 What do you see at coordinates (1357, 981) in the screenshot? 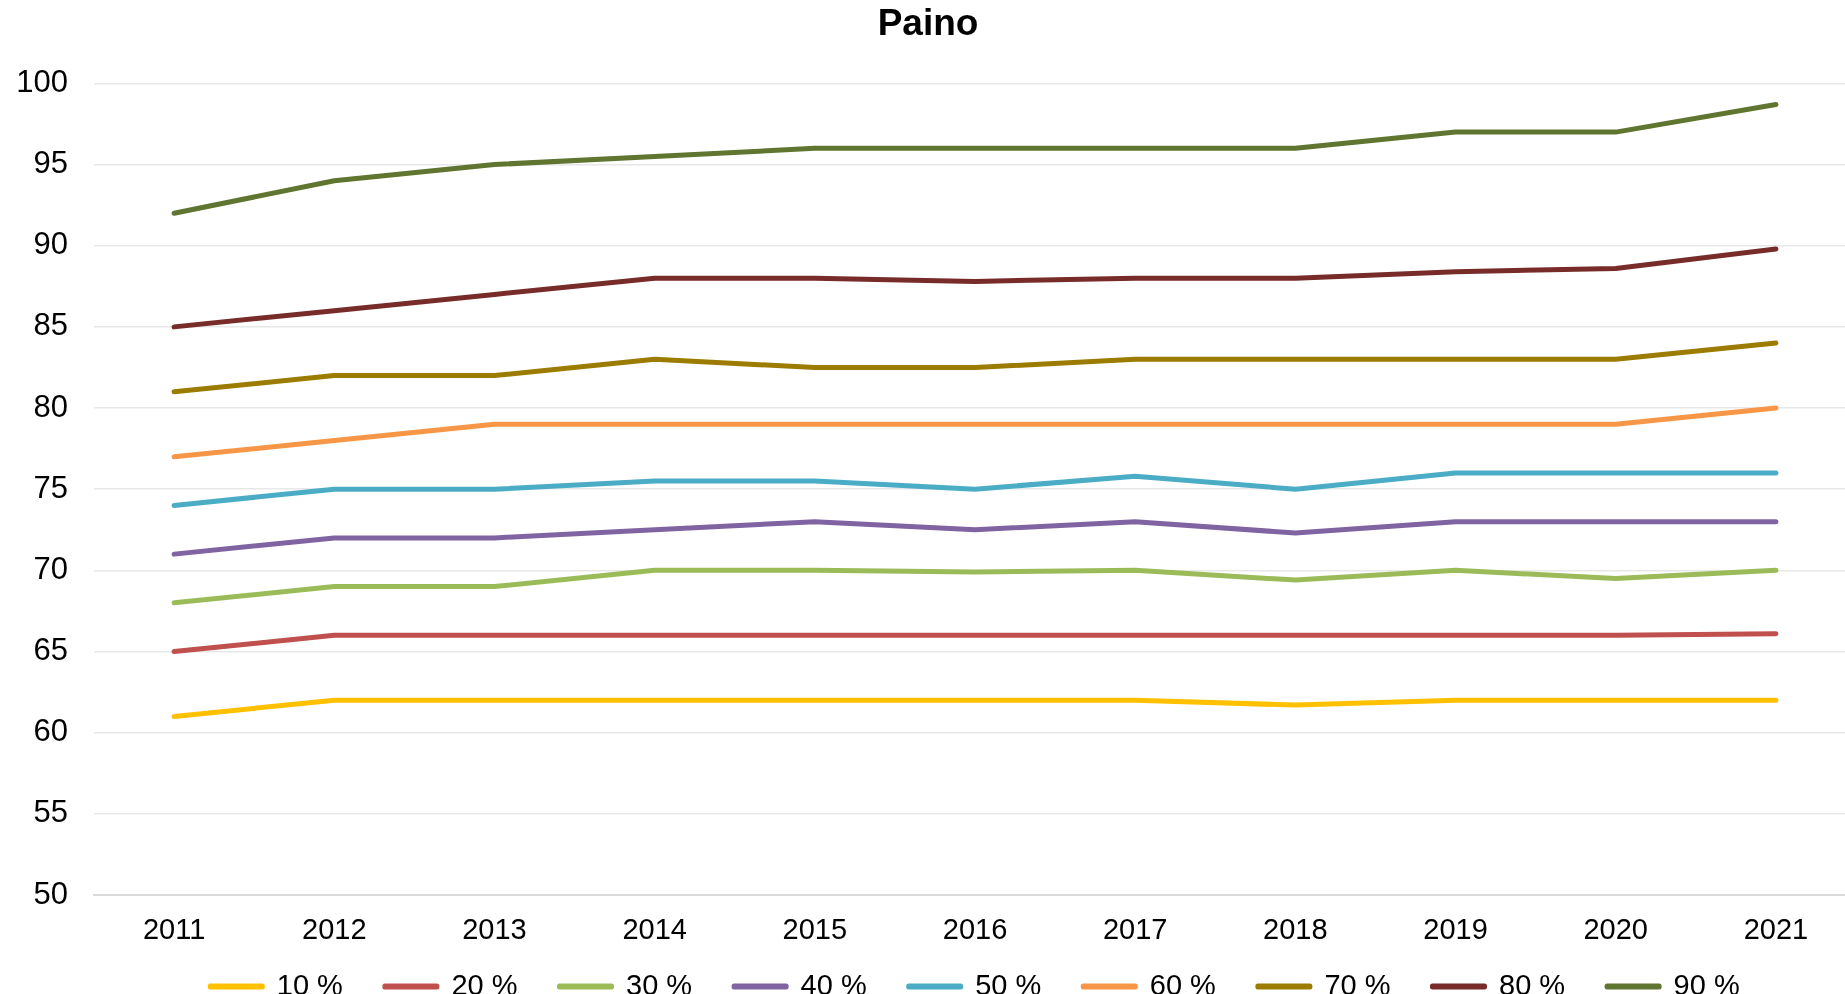
I see `legend-label: 70 %` at bounding box center [1357, 981].